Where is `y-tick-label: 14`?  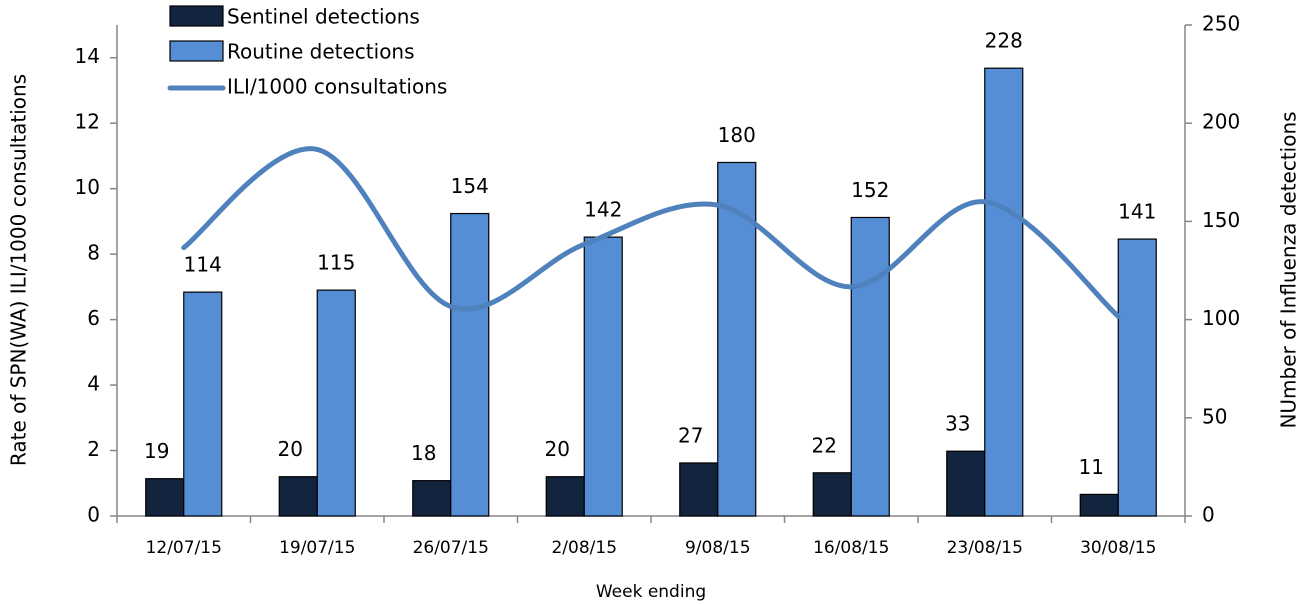
y-tick-label: 14 is located at coordinates (87, 56).